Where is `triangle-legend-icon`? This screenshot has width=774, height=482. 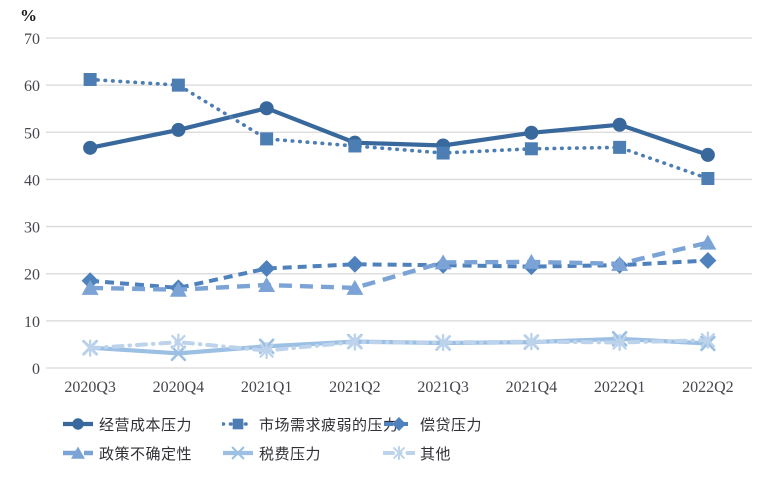 triangle-legend-icon is located at coordinates (78, 452).